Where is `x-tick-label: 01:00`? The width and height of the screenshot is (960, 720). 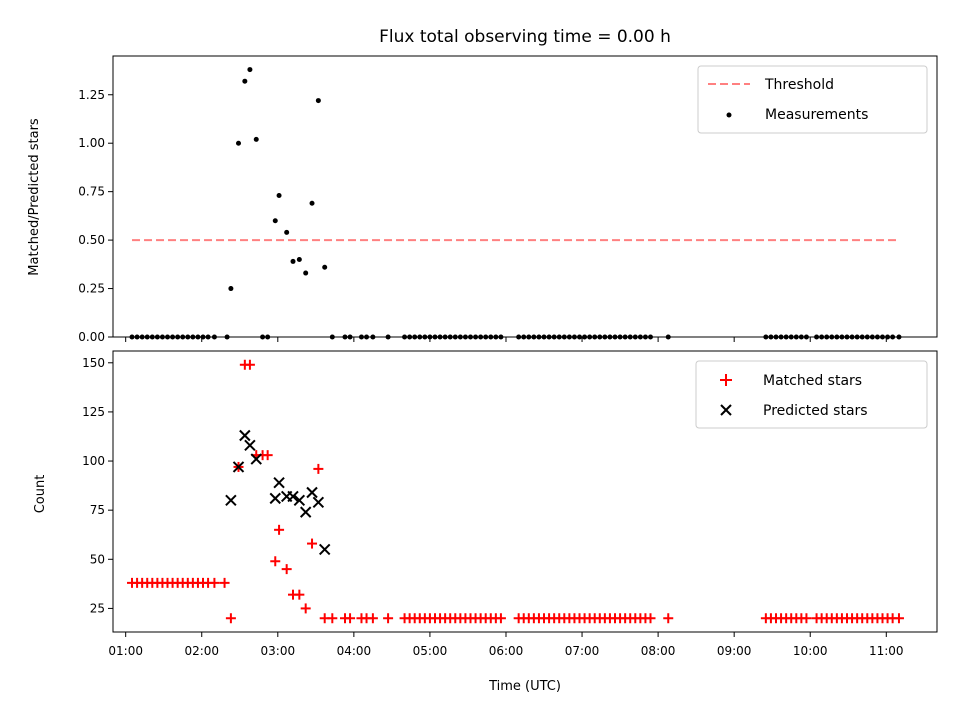
x-tick-label: 01:00 is located at coordinates (125, 651).